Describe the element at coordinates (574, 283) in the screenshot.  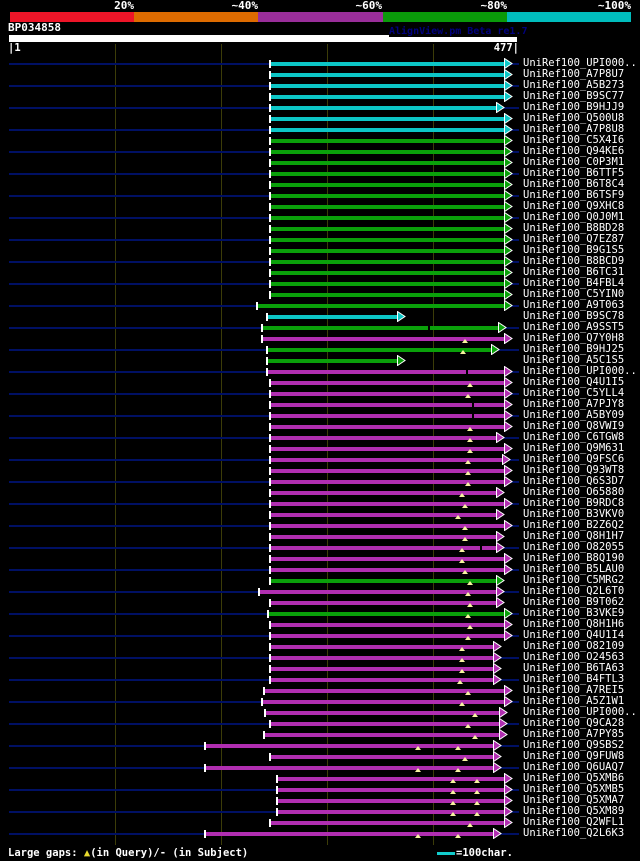
I see `row-label: UniRef100_B4FBL4` at that location.